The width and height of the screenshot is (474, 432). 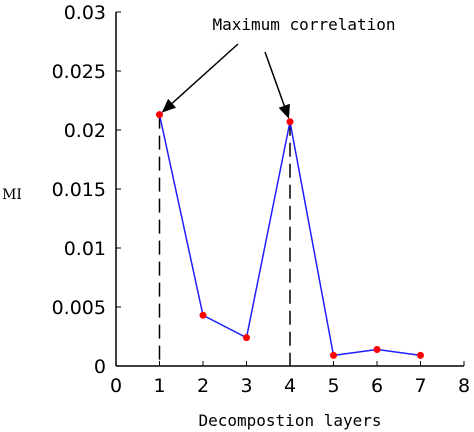 What do you see at coordinates (85, 13) in the screenshot?
I see `y-tick-label: 0.03` at bounding box center [85, 13].